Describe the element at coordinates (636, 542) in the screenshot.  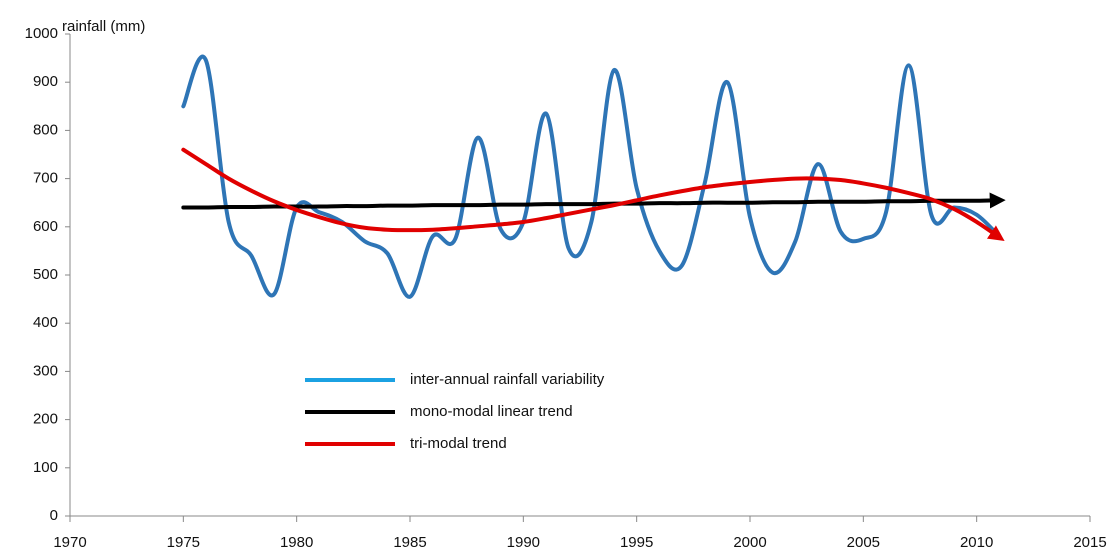
I see `x-tick-label: 1995` at that location.